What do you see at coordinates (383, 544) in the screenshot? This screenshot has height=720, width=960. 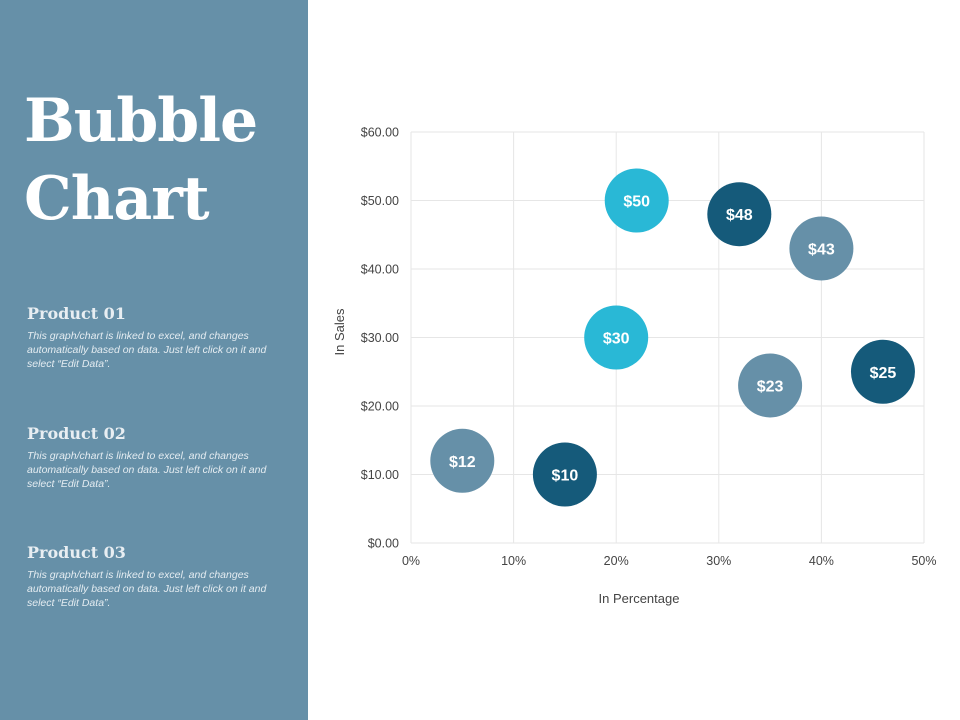 I see `y-tick-label: $0.00` at bounding box center [383, 544].